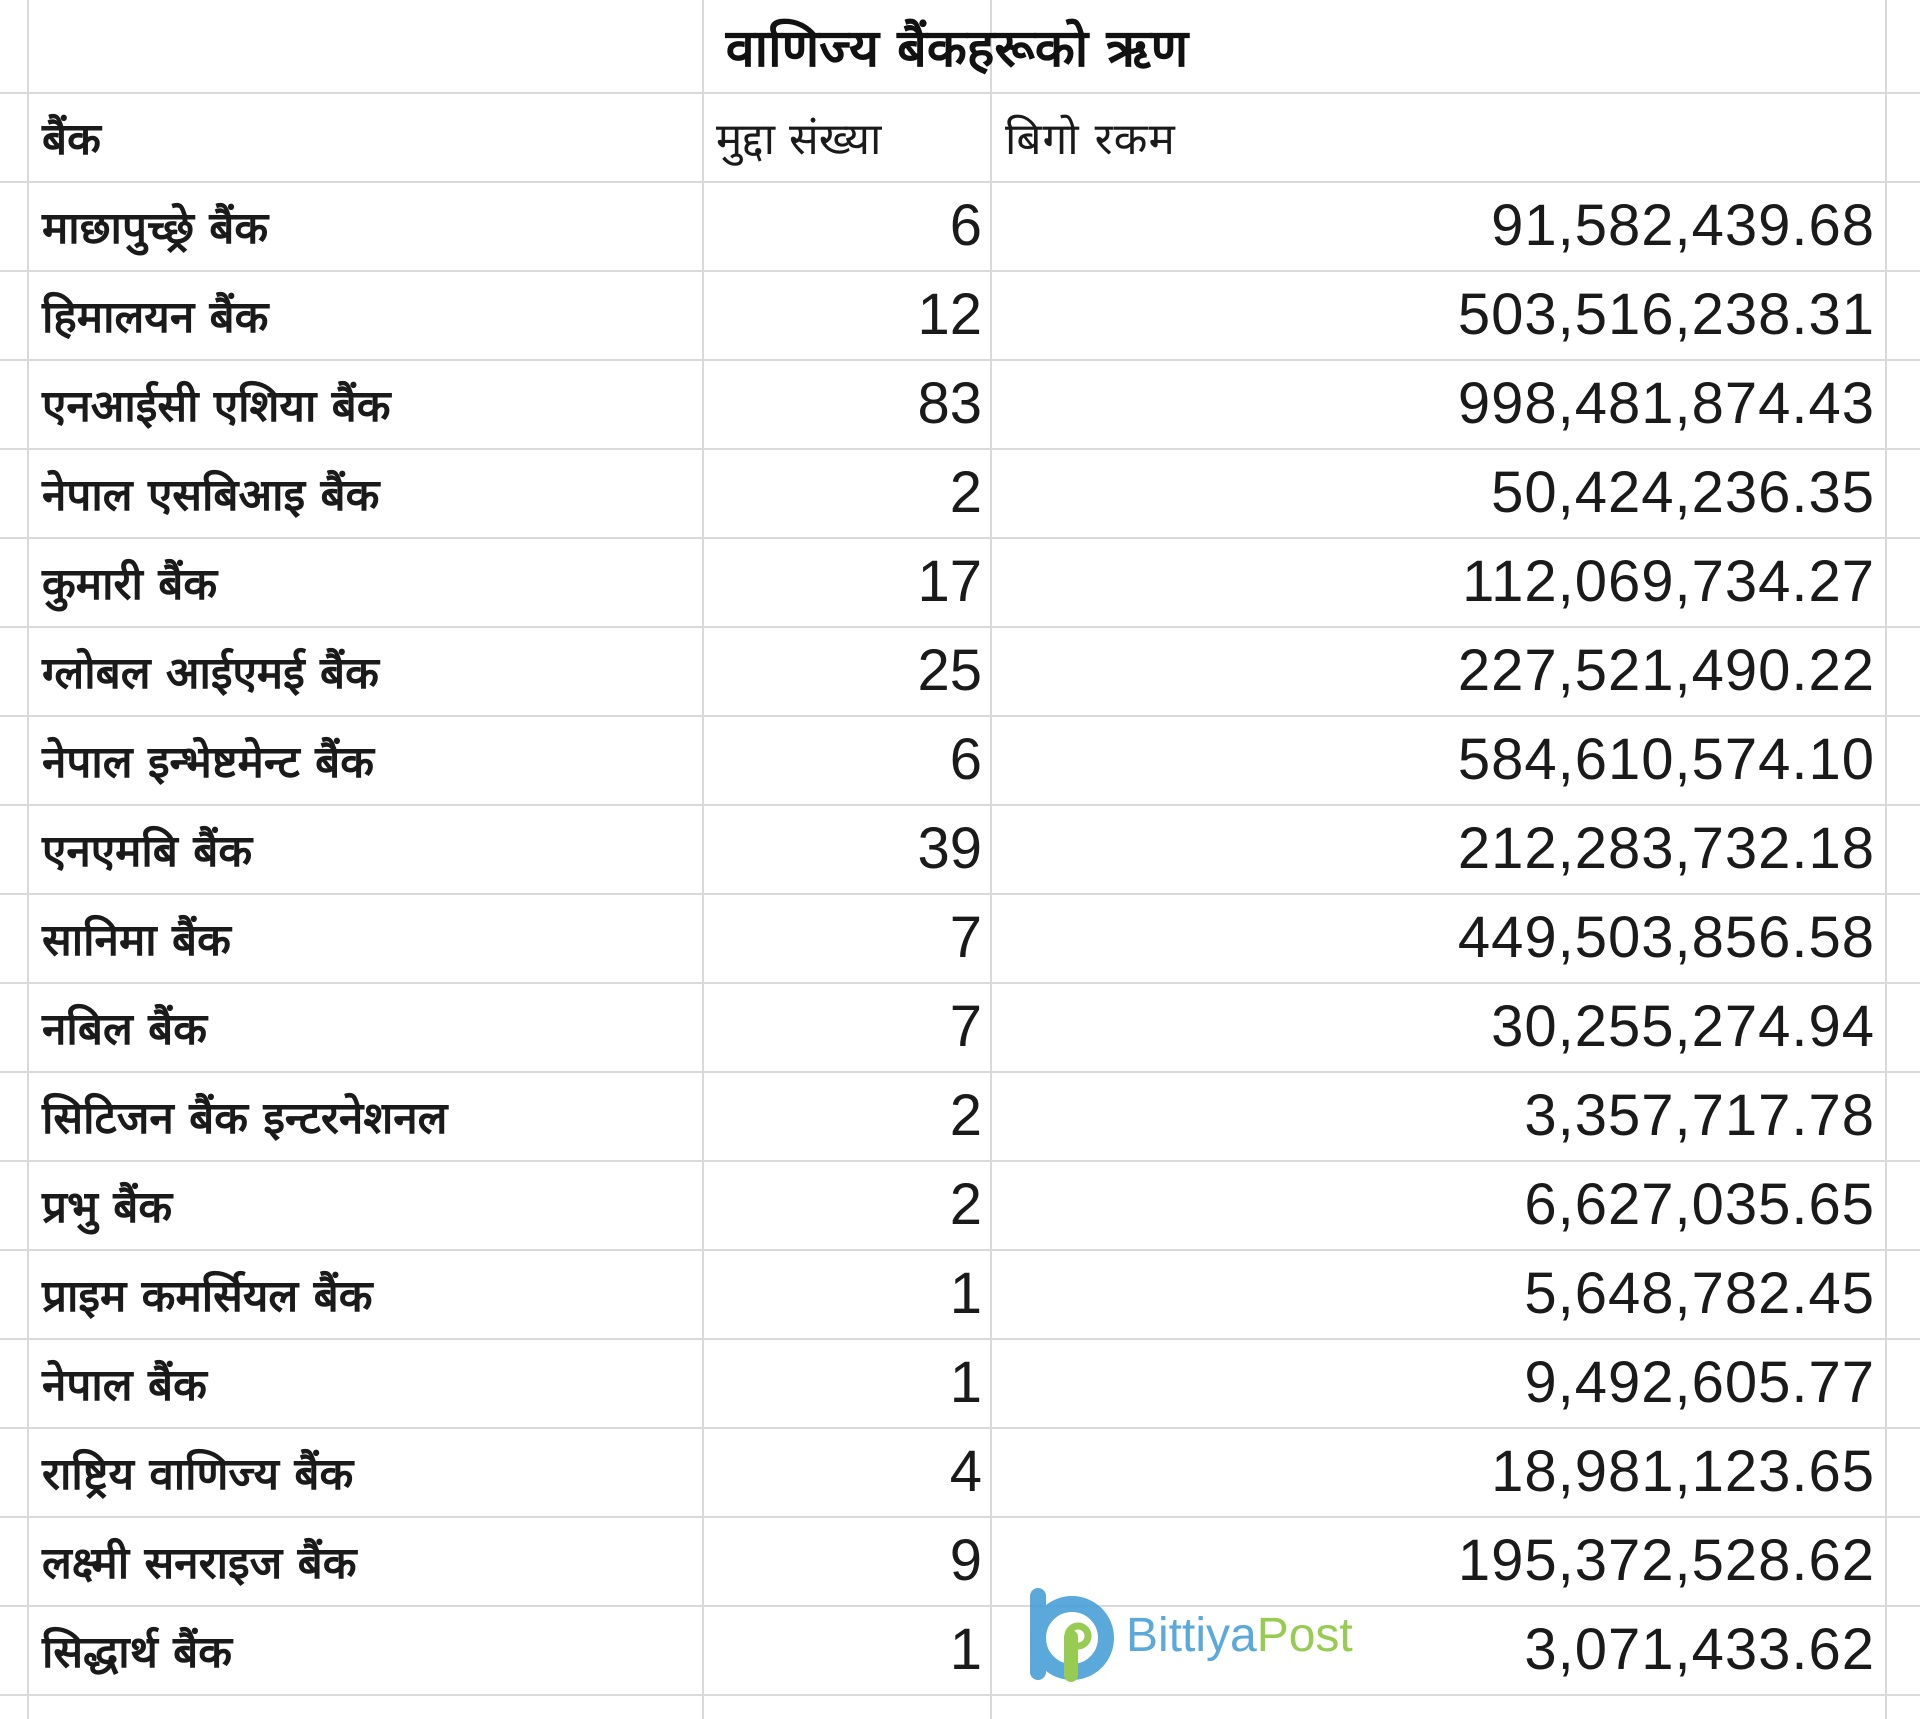 The width and height of the screenshot is (1920, 1719). Describe the element at coordinates (136, 940) in the screenshot. I see `bank-name-cell: सानिमा बैंक` at that location.